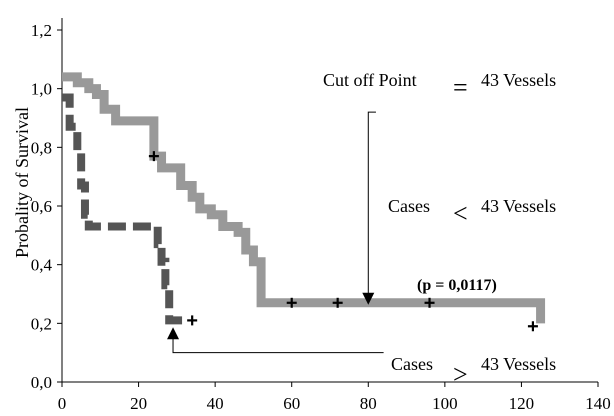 This screenshot has height=416, width=614. Describe the element at coordinates (457, 285) in the screenshot. I see `p-value-label: (p = 0,0117)` at that location.